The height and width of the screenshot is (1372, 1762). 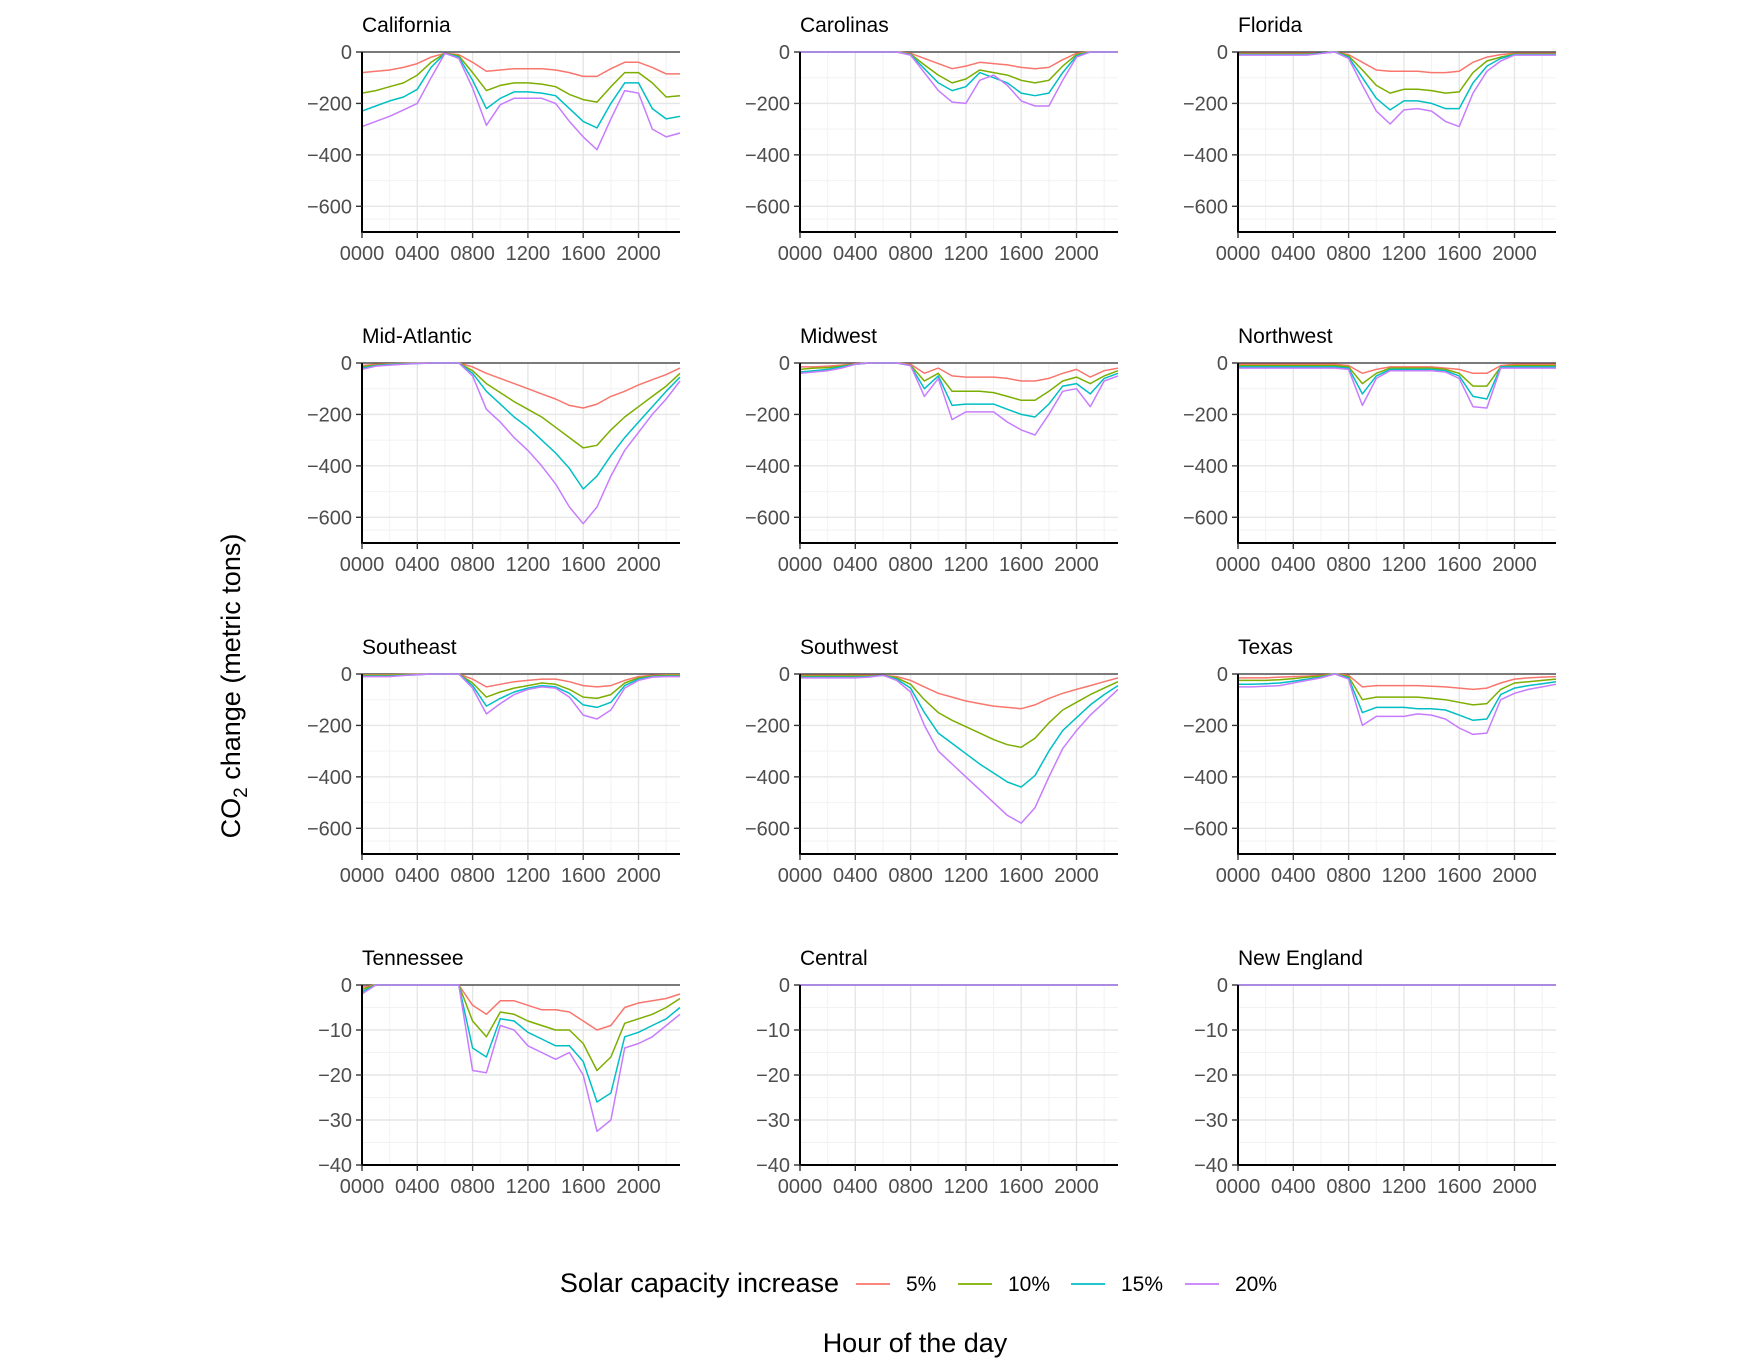 I want to click on panel-title: Midwest, so click(x=838, y=336).